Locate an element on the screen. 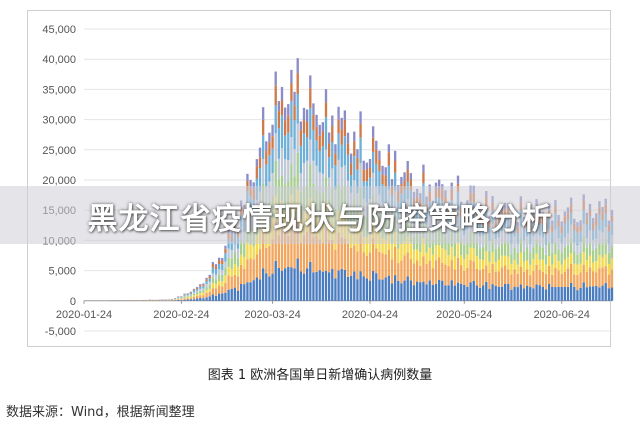  y-tick-label: 0 is located at coordinates (73, 302).